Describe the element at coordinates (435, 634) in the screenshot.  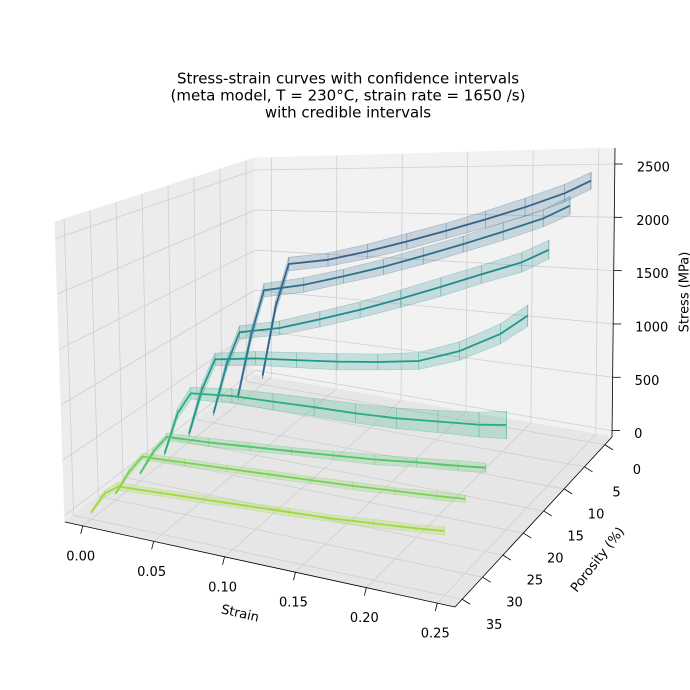
I see `x-tick-label: 0.25` at that location.